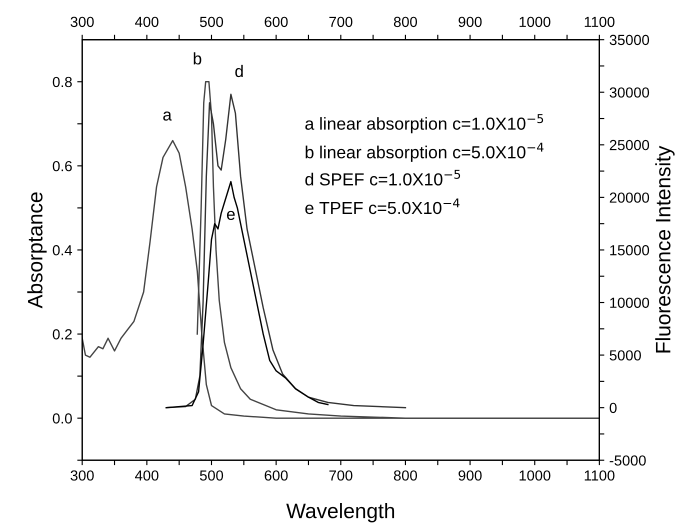  I want to click on x-tick-label: 1000, so click(535, 475).